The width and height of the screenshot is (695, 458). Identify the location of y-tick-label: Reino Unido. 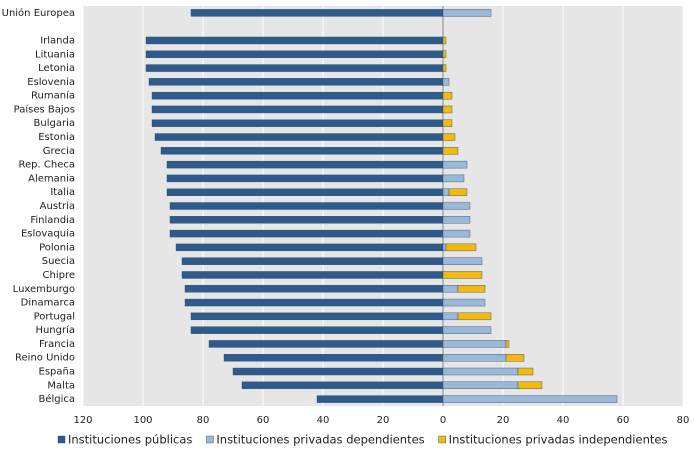
(45, 358).